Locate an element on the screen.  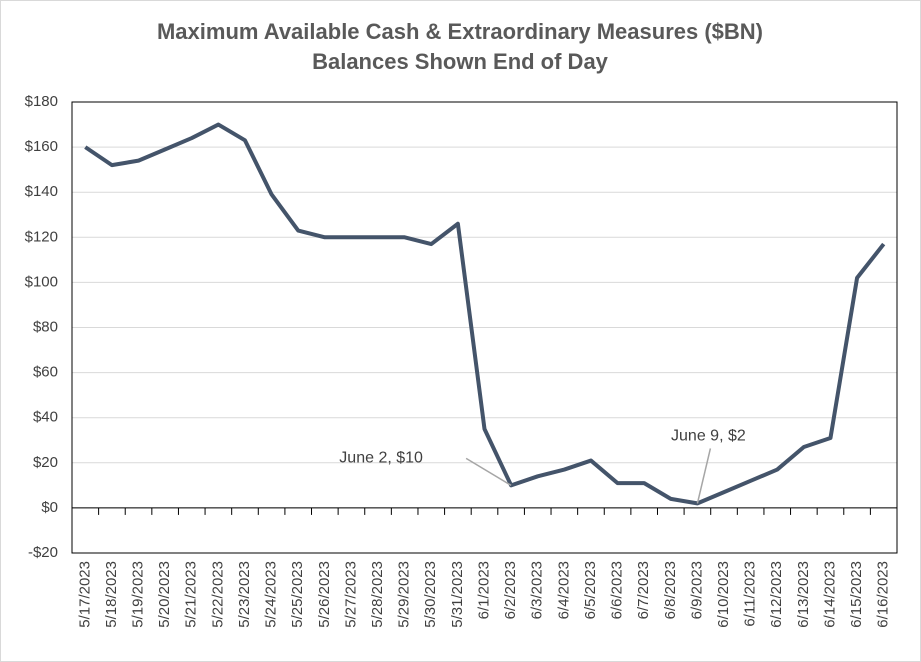
x-tick-label: 6/4/2023 is located at coordinates (563, 590).